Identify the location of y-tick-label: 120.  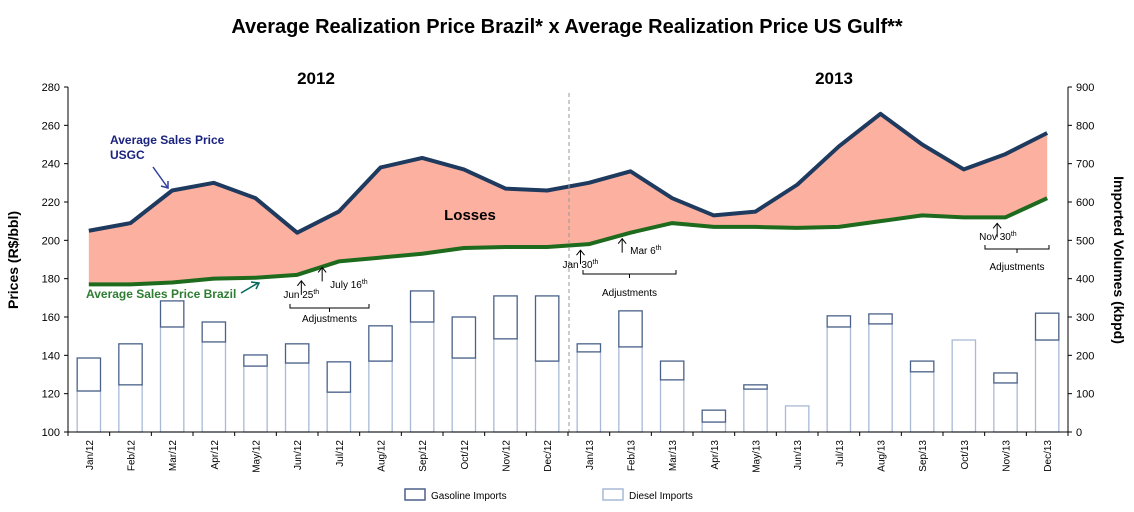
(51, 395).